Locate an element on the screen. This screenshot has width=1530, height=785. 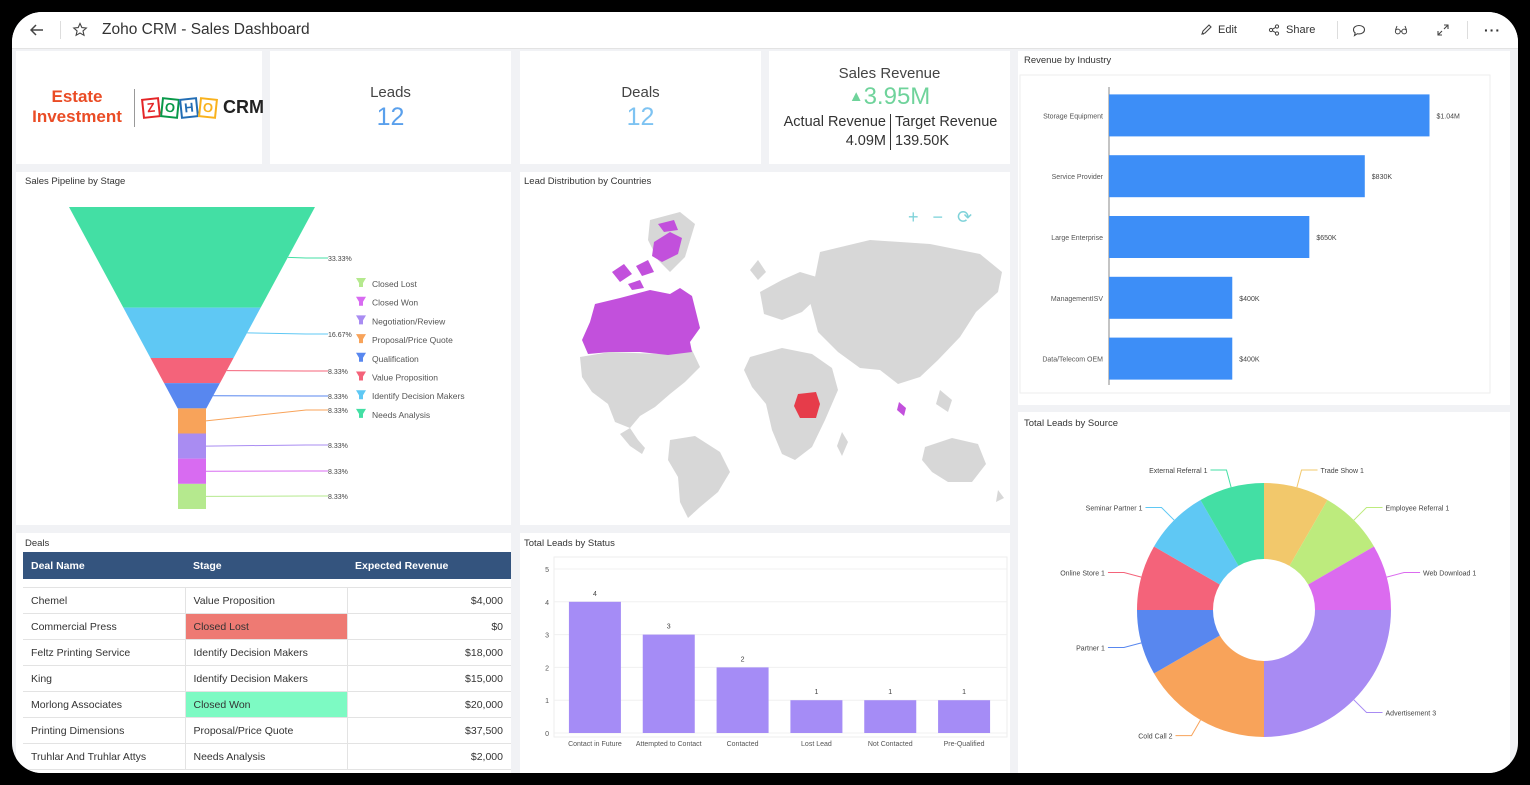
stage-cell: Proposal/Price Quote is located at coordinates (266, 730).